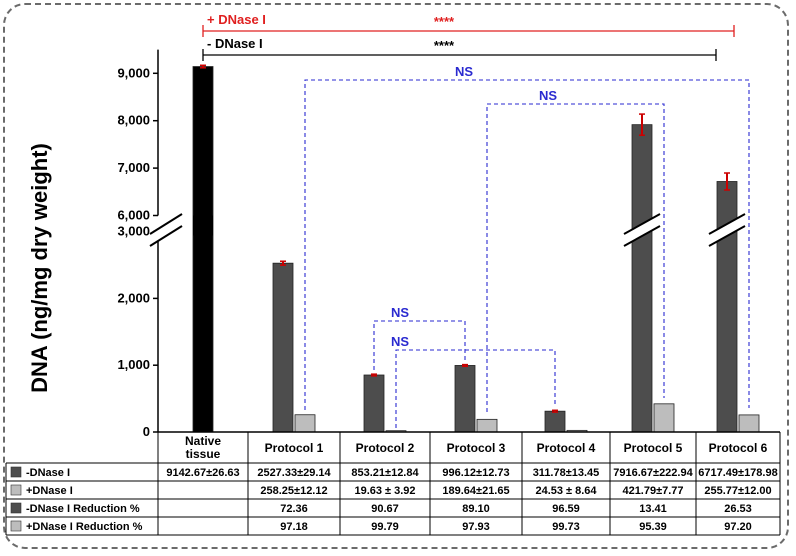 The image size is (796, 556). I want to click on y-tick-label: 9,000, so click(133, 72).